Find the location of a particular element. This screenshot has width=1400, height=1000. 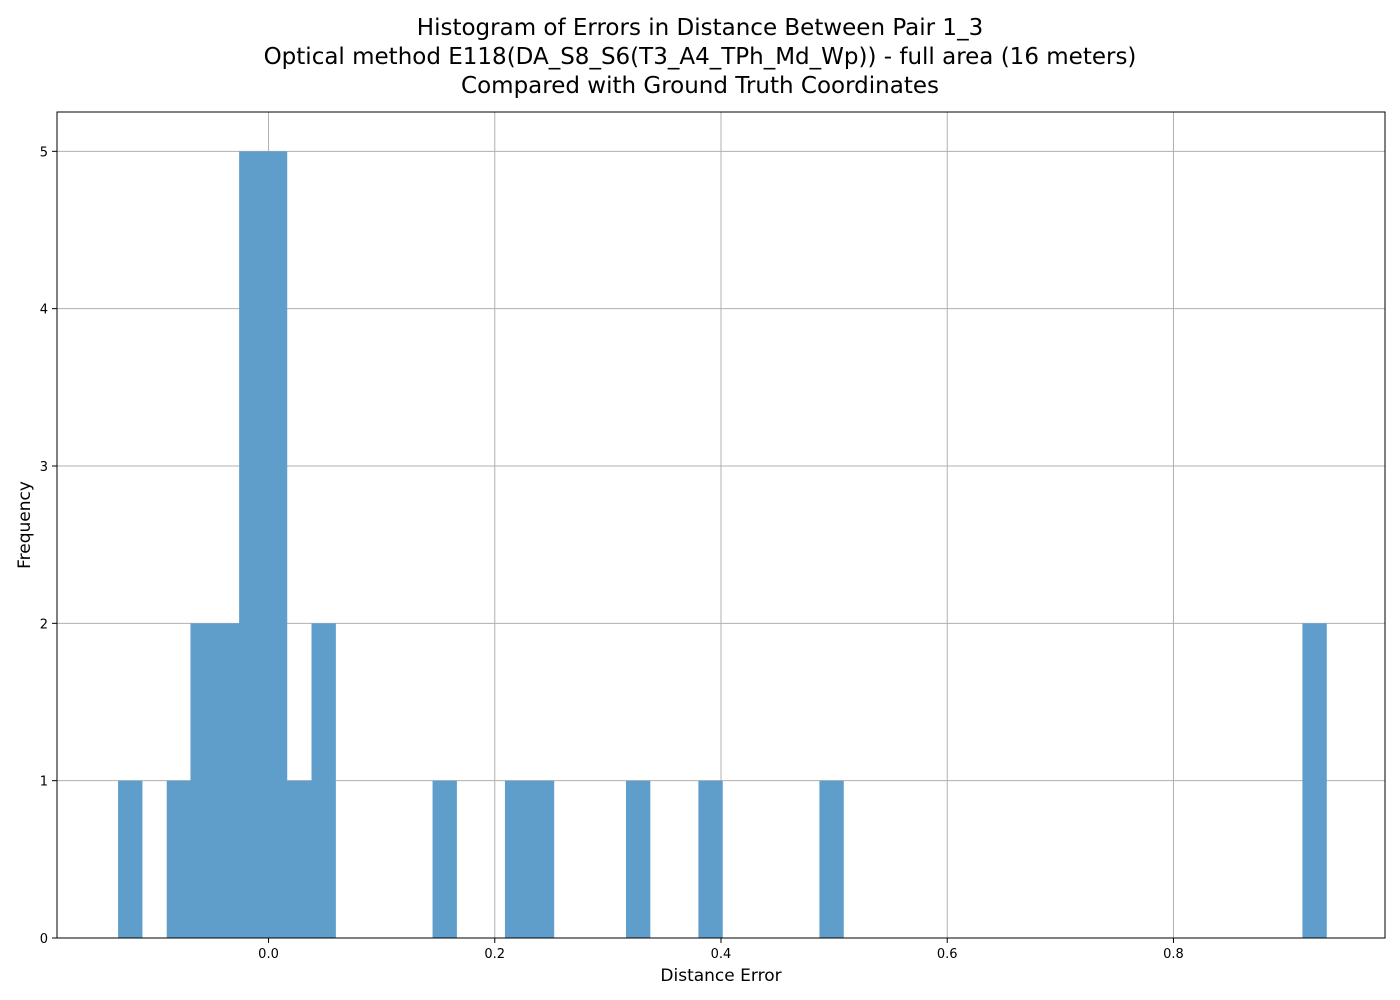

y-axis-ticks: 0 1 2 3 4 5 is located at coordinates (48, 546).